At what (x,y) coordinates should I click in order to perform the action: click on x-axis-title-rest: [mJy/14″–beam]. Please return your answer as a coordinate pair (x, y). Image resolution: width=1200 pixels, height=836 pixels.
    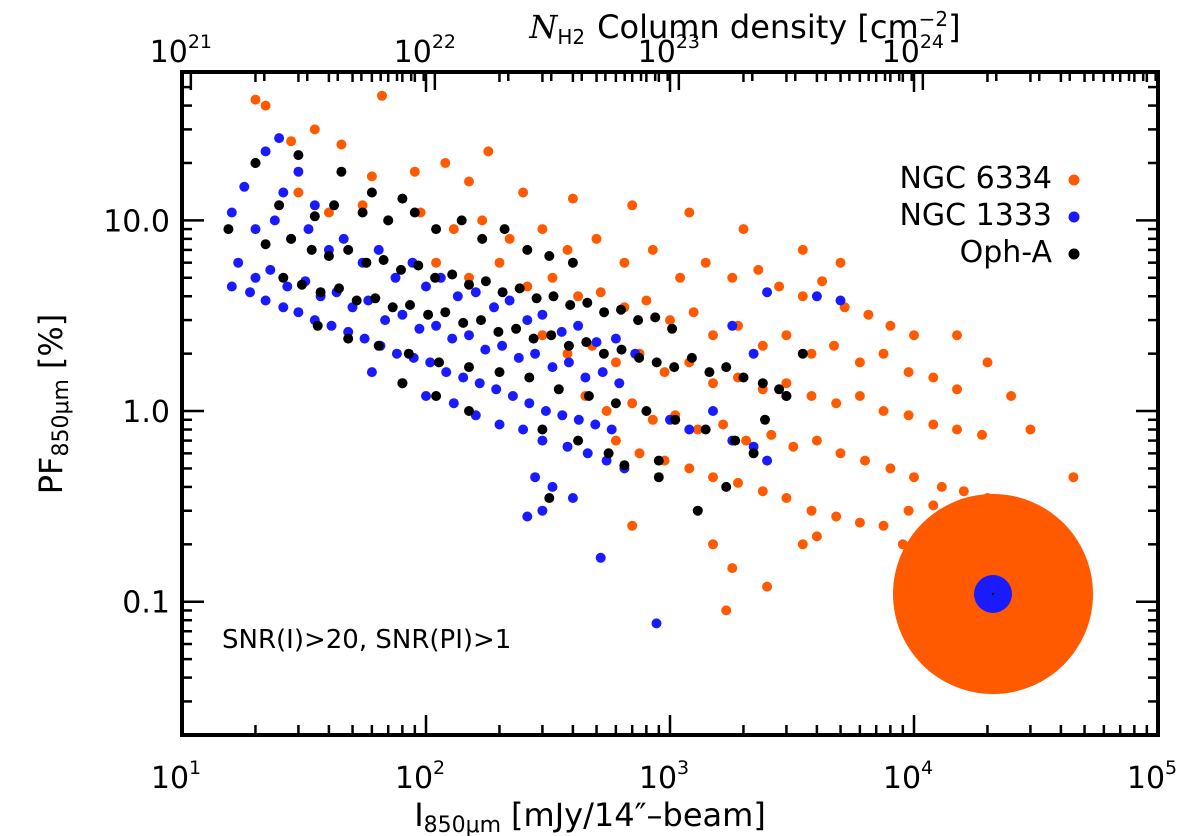
    Looking at the image, I should click on (638, 815).